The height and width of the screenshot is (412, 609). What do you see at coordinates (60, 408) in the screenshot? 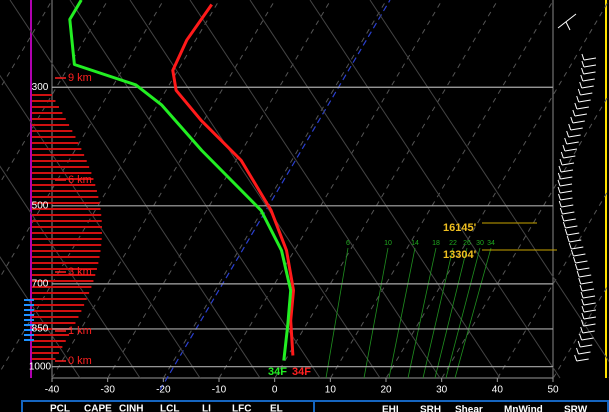
I see `table-header: PCL` at bounding box center [60, 408].